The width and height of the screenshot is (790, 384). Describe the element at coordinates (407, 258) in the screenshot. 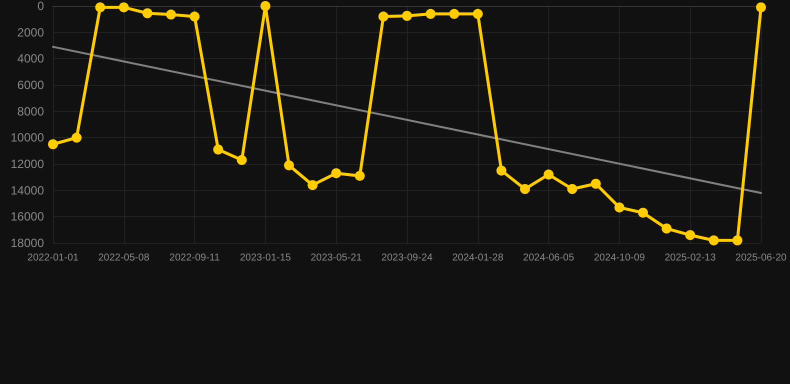

I see `x-tick-label: 2023-09-24` at that location.